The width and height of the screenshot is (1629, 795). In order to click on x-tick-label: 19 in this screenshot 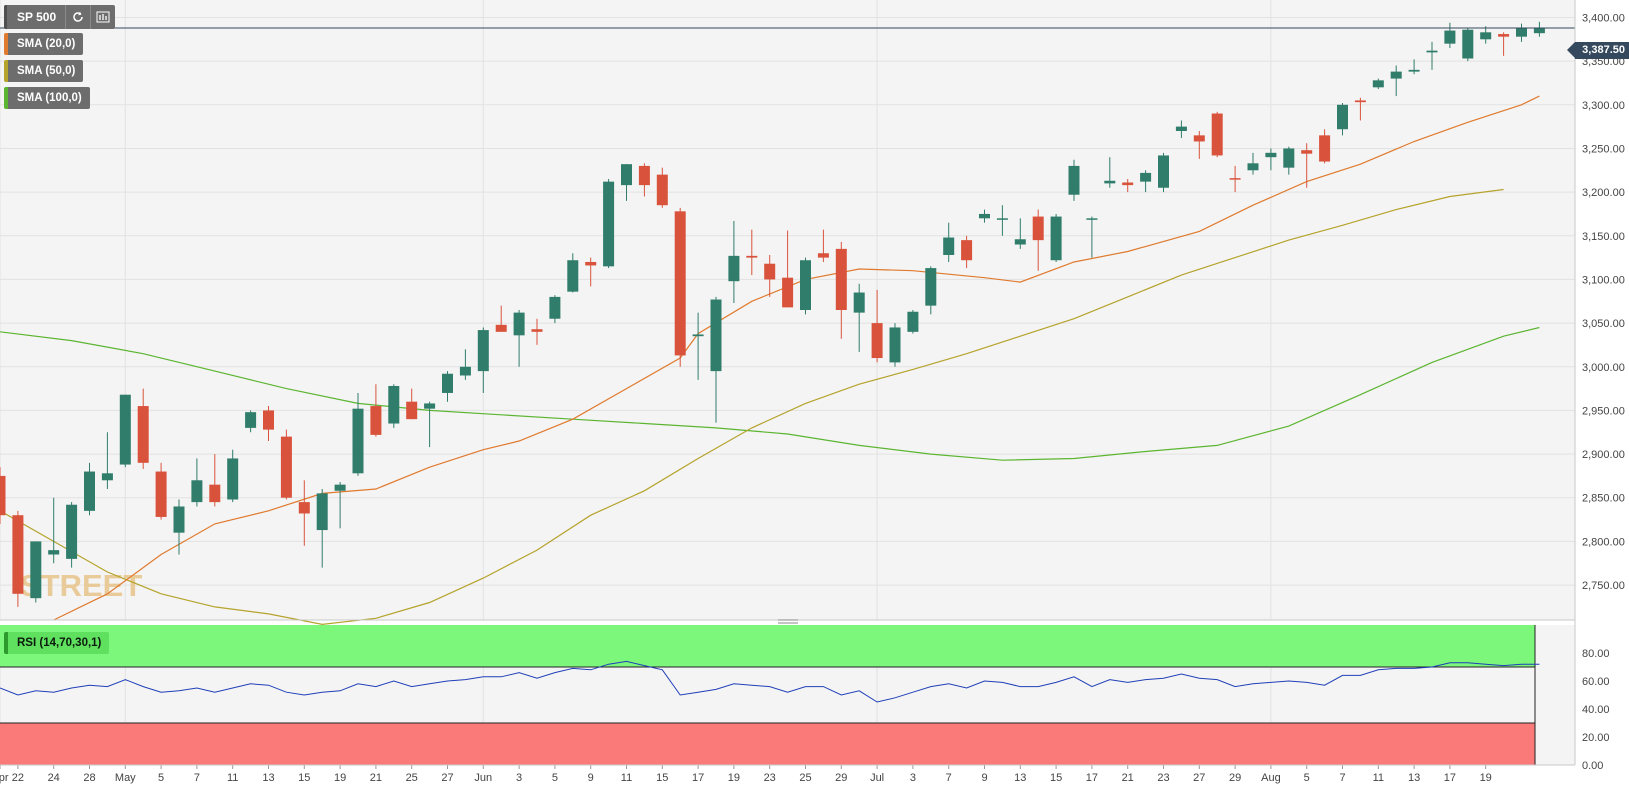, I will do `click(734, 778)`.